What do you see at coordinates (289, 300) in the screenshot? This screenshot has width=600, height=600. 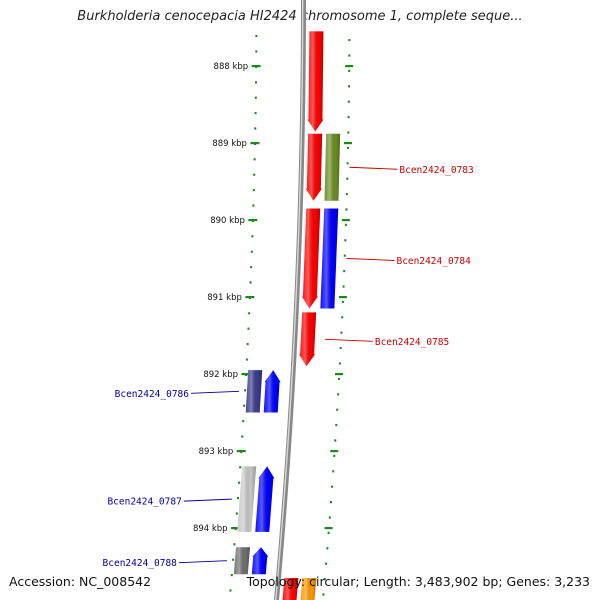 I see `backbone-highlight` at bounding box center [289, 300].